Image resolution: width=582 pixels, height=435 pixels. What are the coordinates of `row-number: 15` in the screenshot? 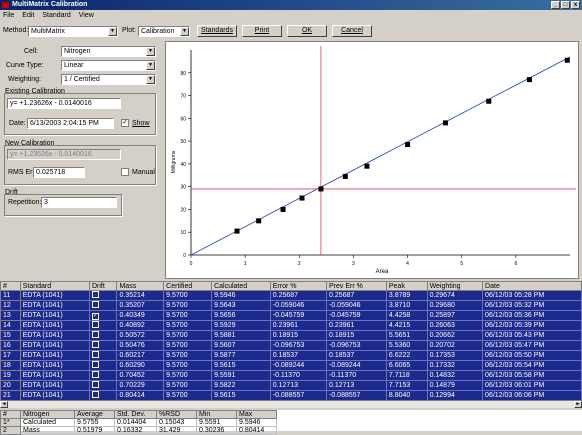 It's located at (10, 335).